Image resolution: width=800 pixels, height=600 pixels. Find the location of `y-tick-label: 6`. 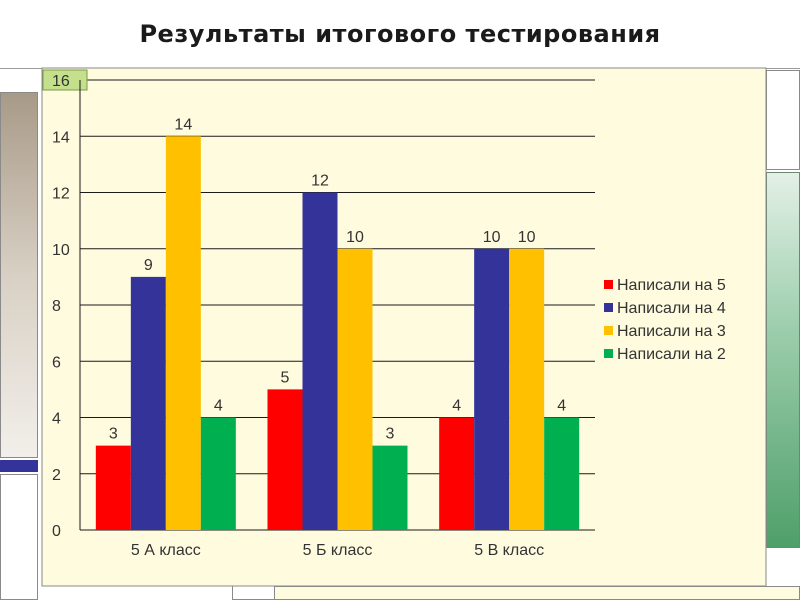

y-tick-label: 6 is located at coordinates (56, 362).